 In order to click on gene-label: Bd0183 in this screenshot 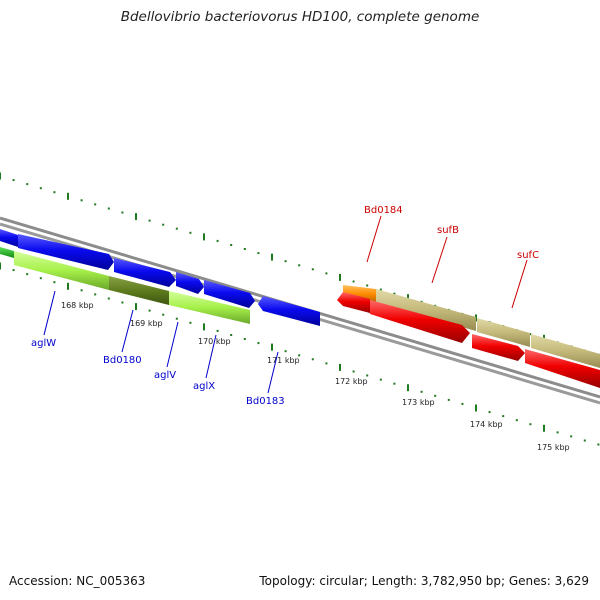, I will do `click(265, 401)`.